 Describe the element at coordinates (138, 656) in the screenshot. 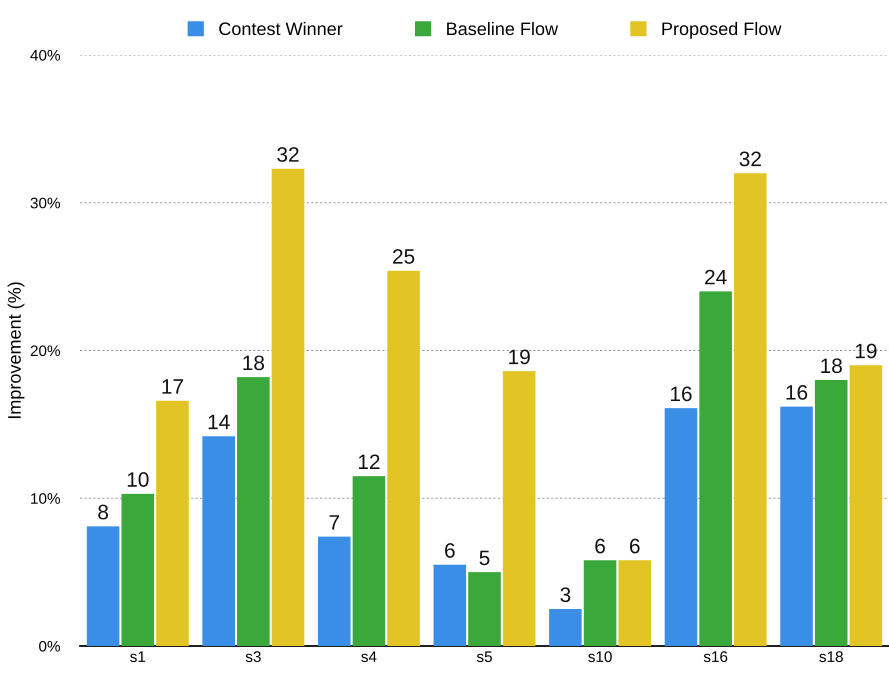

I see `x-tick-label: s1` at that location.